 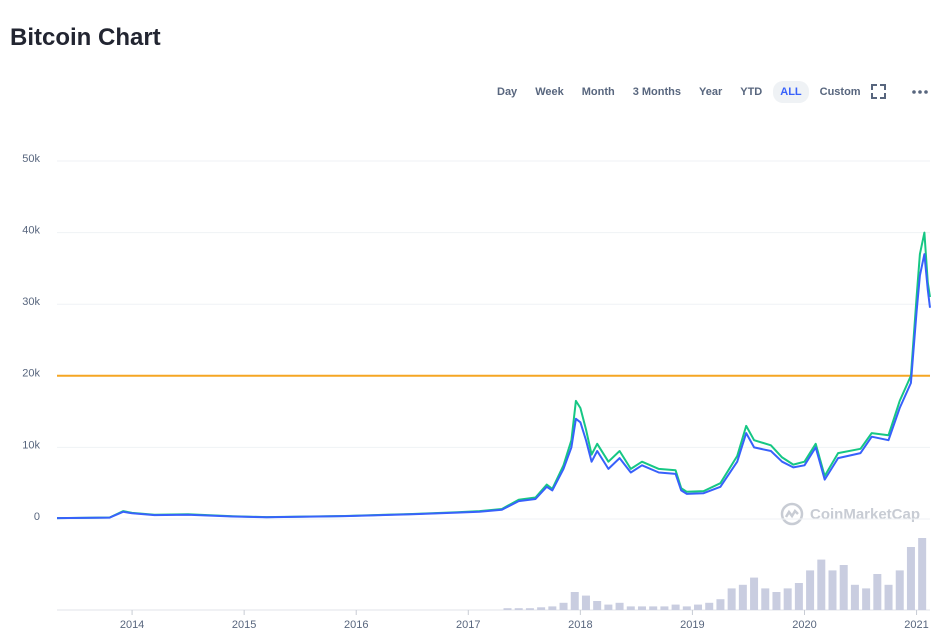 What do you see at coordinates (549, 92) in the screenshot?
I see `range-button: Week` at bounding box center [549, 92].